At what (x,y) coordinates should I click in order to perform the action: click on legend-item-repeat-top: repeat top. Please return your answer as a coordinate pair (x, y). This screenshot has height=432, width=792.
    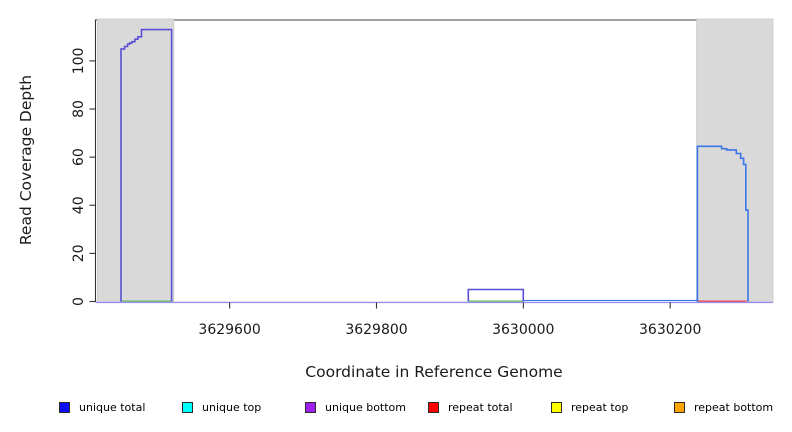
    Looking at the image, I should click on (589, 407).